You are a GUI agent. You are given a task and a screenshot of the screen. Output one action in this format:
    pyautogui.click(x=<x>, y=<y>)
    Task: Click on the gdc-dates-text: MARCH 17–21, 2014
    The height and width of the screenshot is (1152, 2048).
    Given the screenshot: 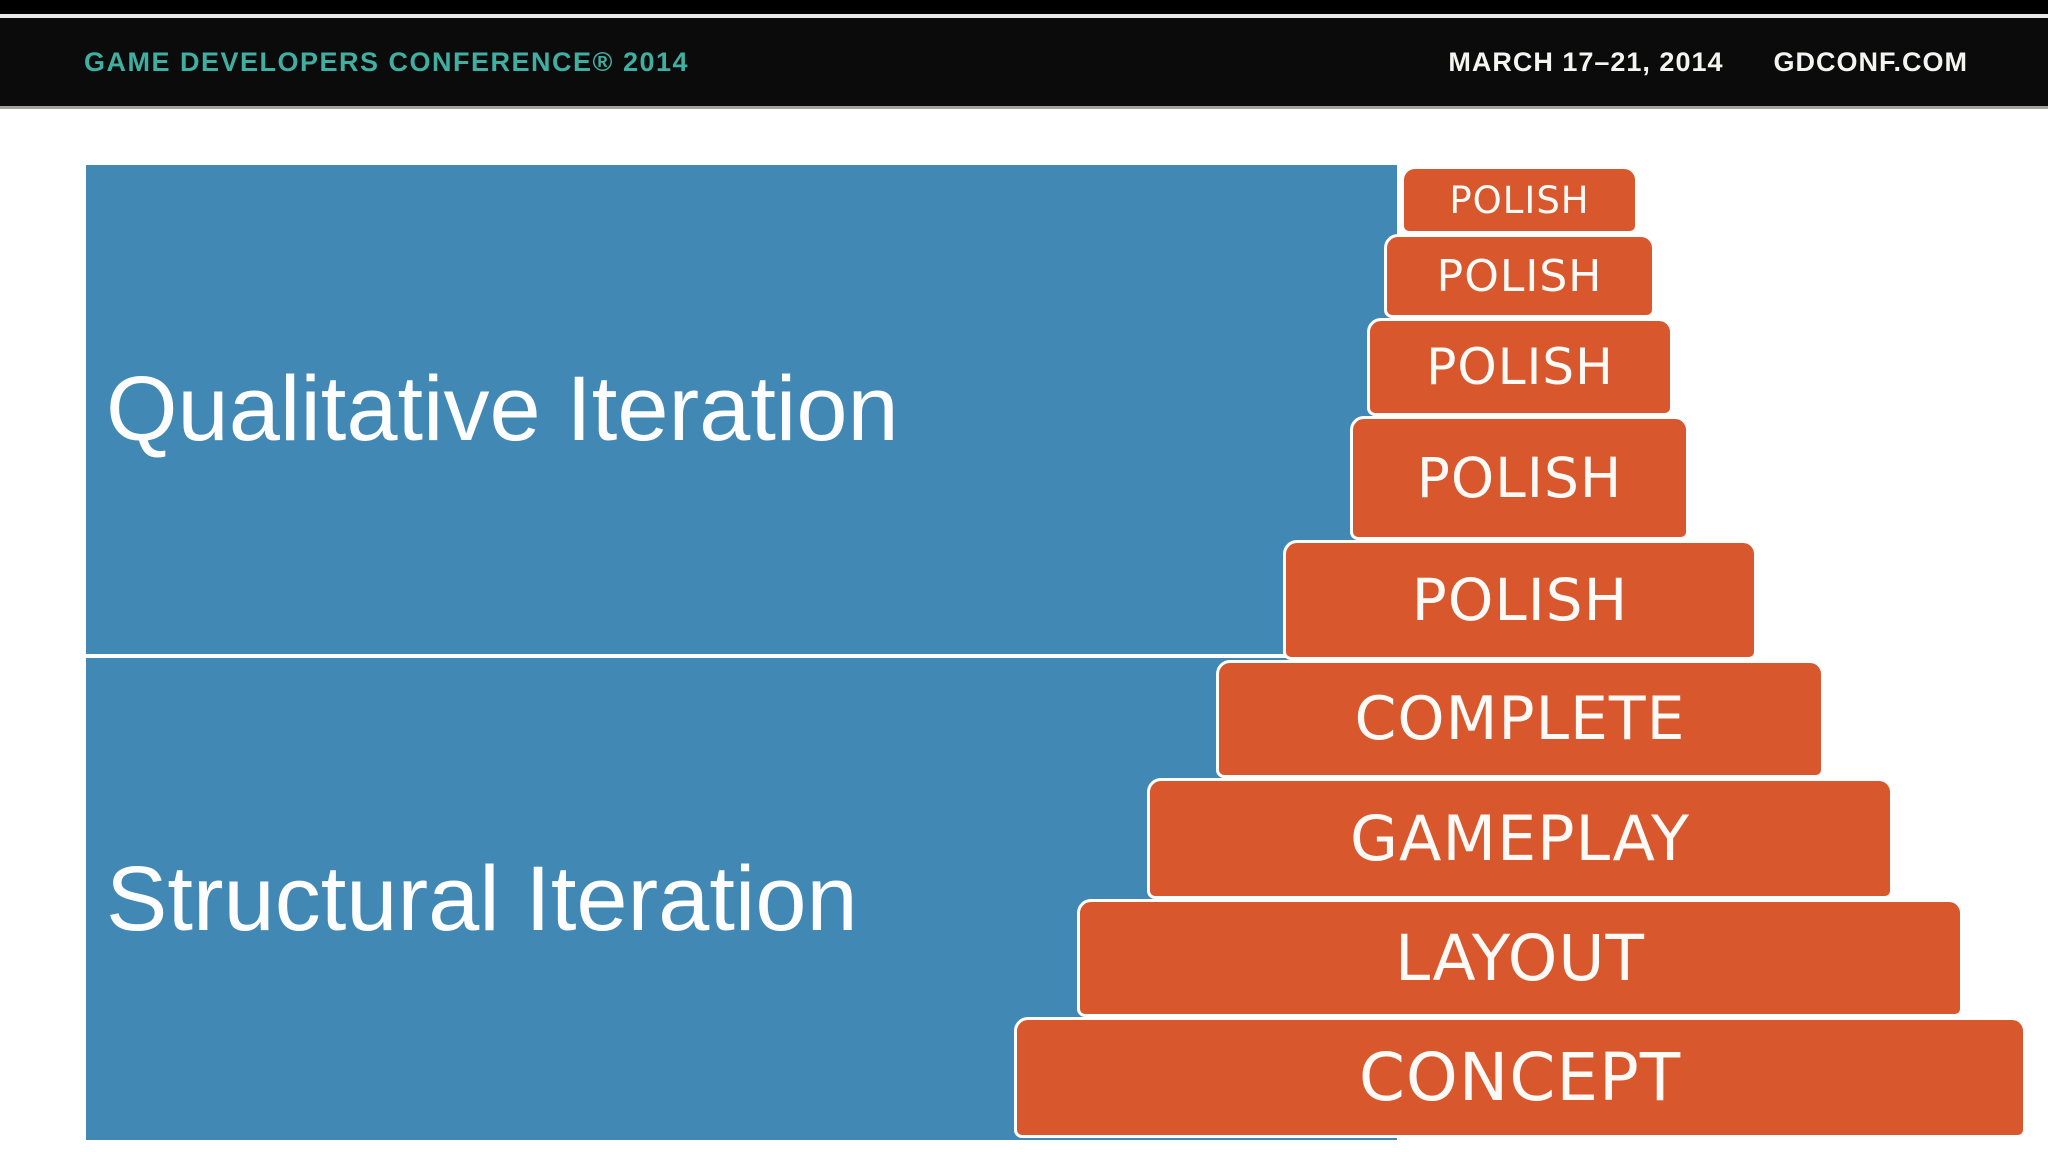 What is the action you would take?
    pyautogui.click(x=1586, y=61)
    